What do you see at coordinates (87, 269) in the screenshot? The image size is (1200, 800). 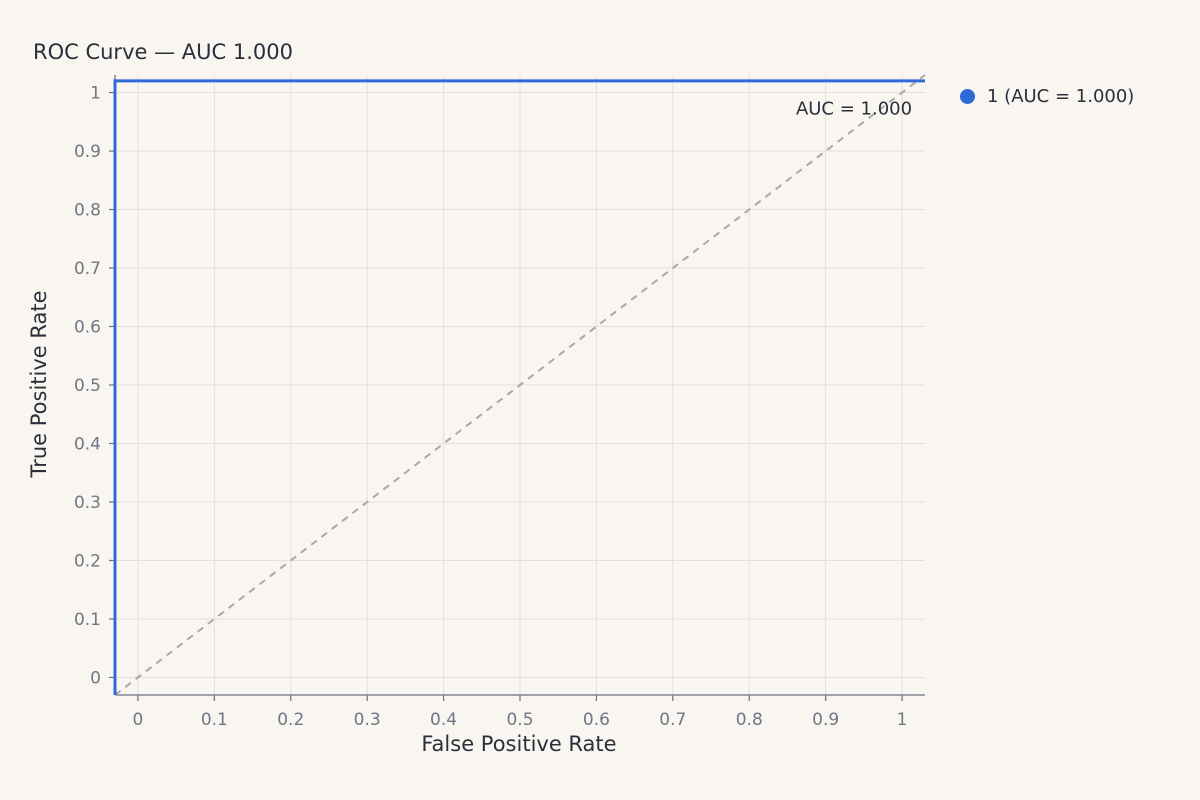 I see `y-tick-label-7: 0.7` at bounding box center [87, 269].